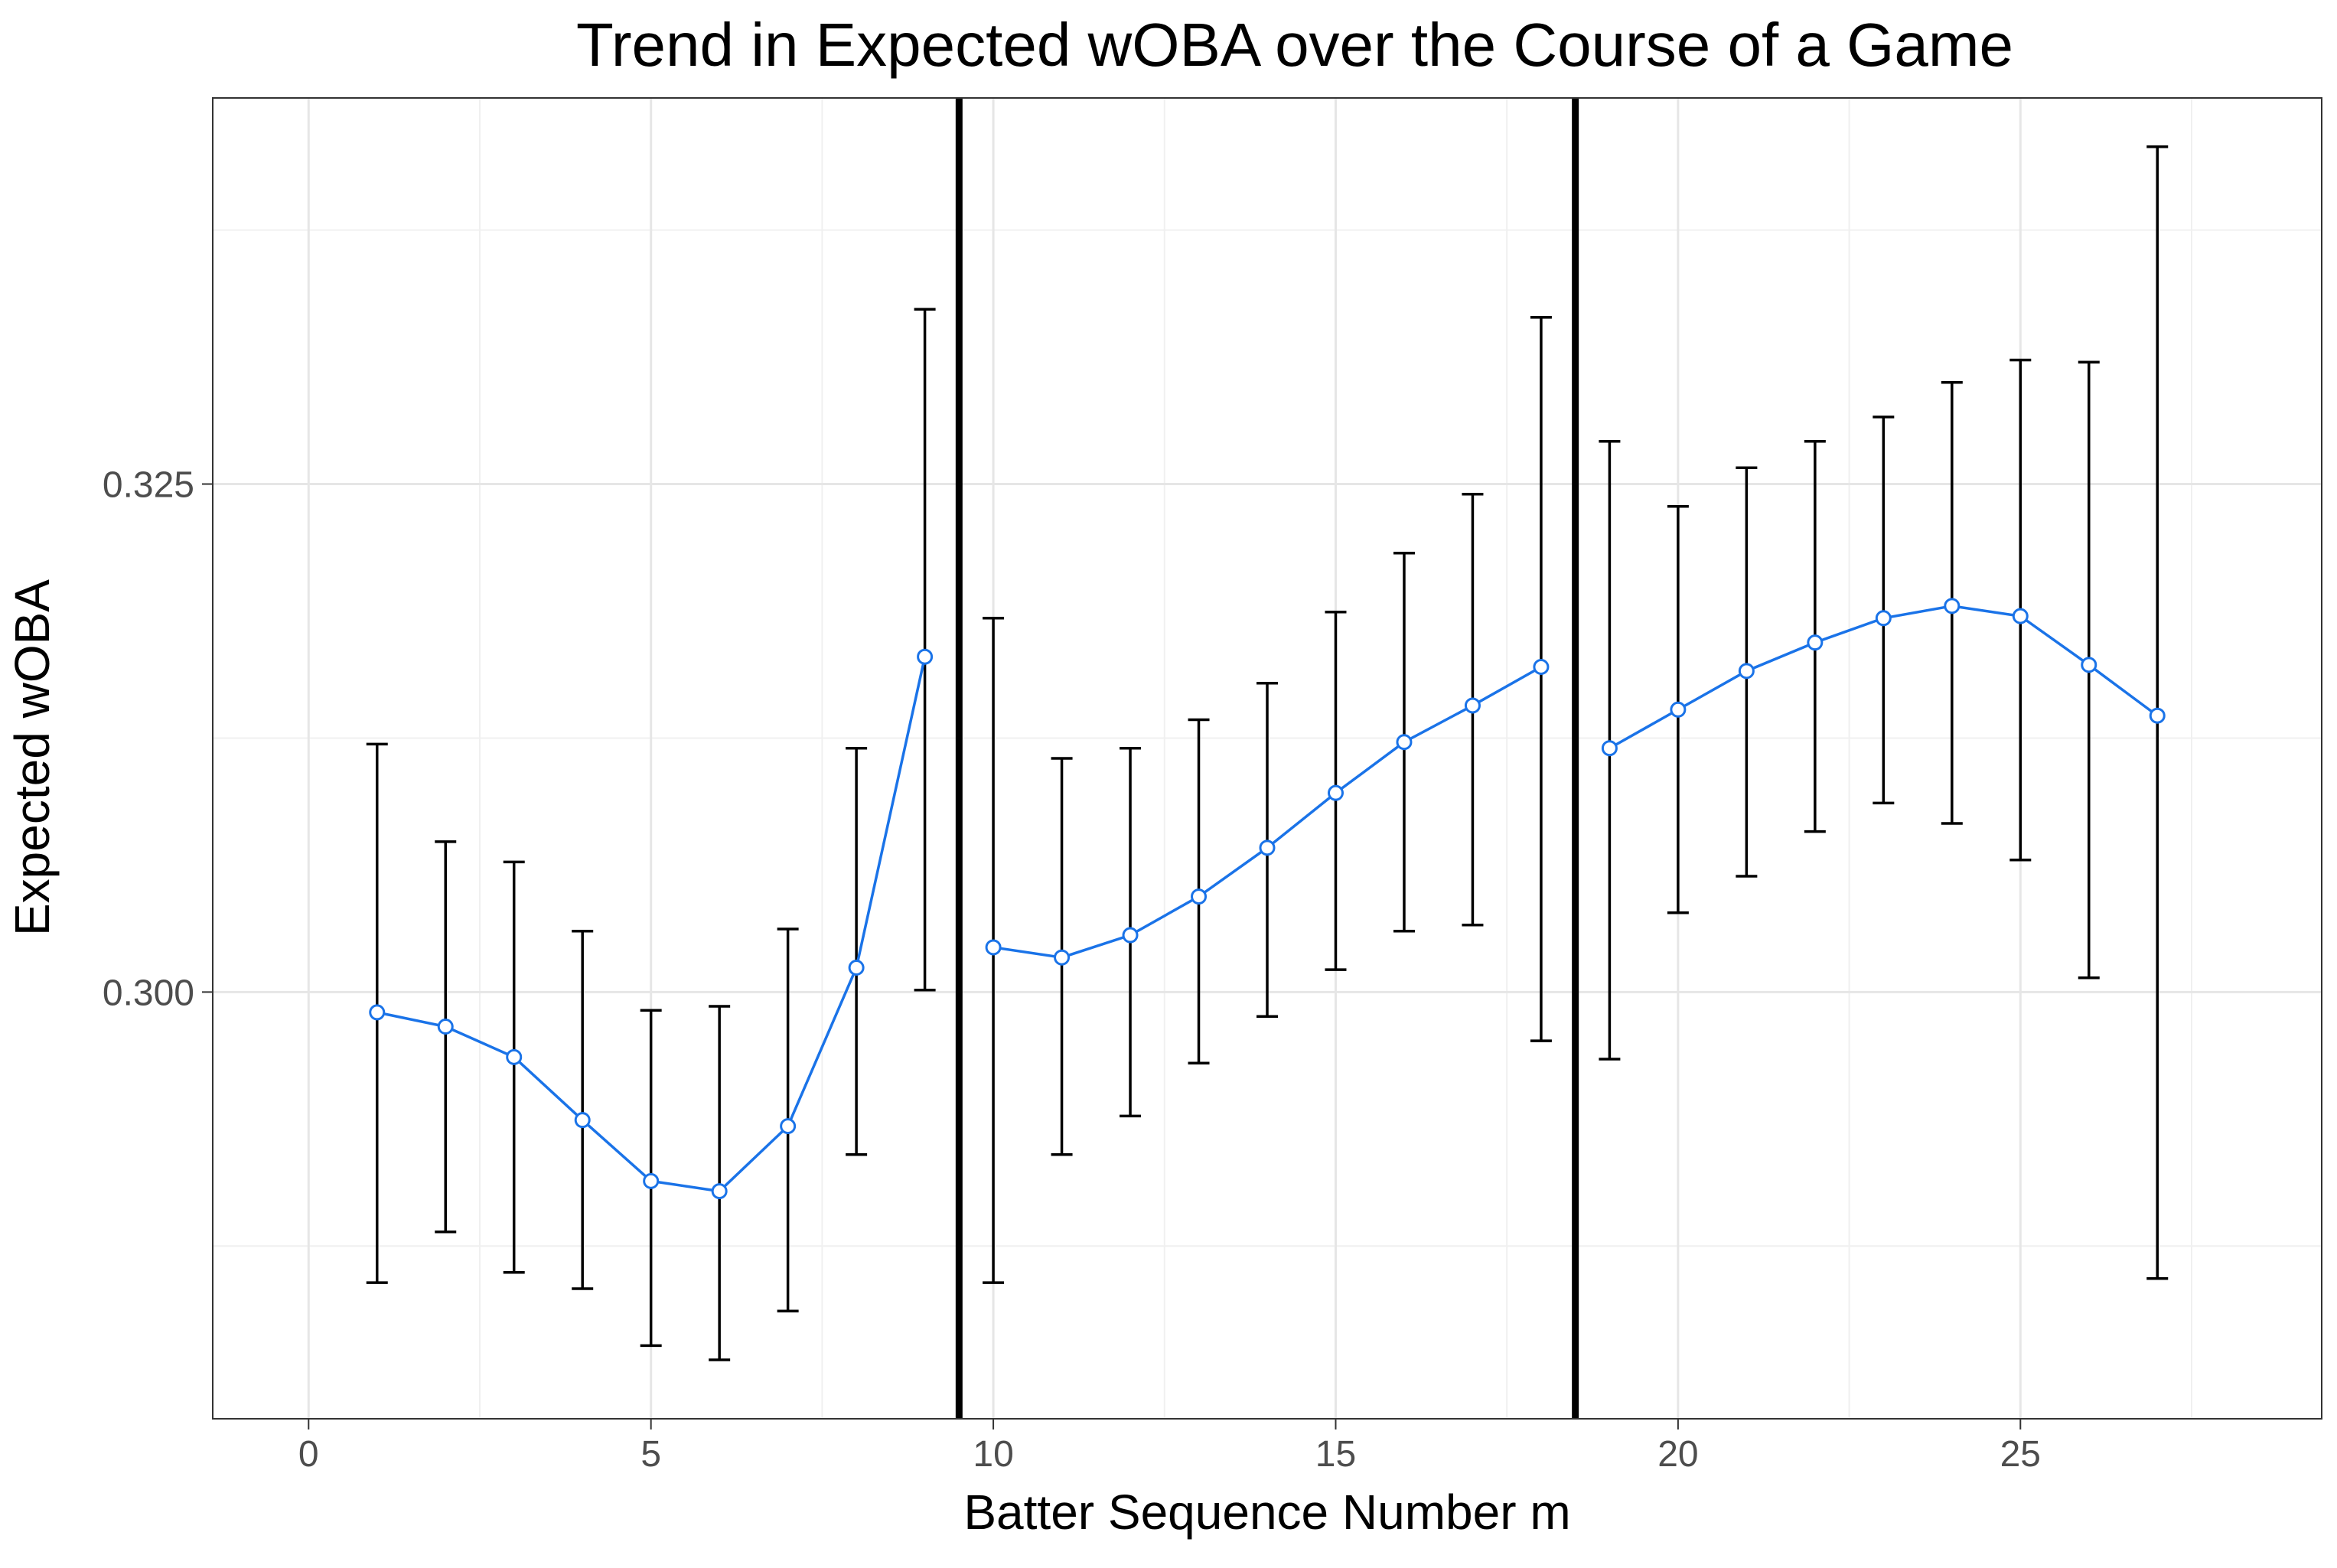  I want to click on x-tick-label: 0, so click(308, 1454).